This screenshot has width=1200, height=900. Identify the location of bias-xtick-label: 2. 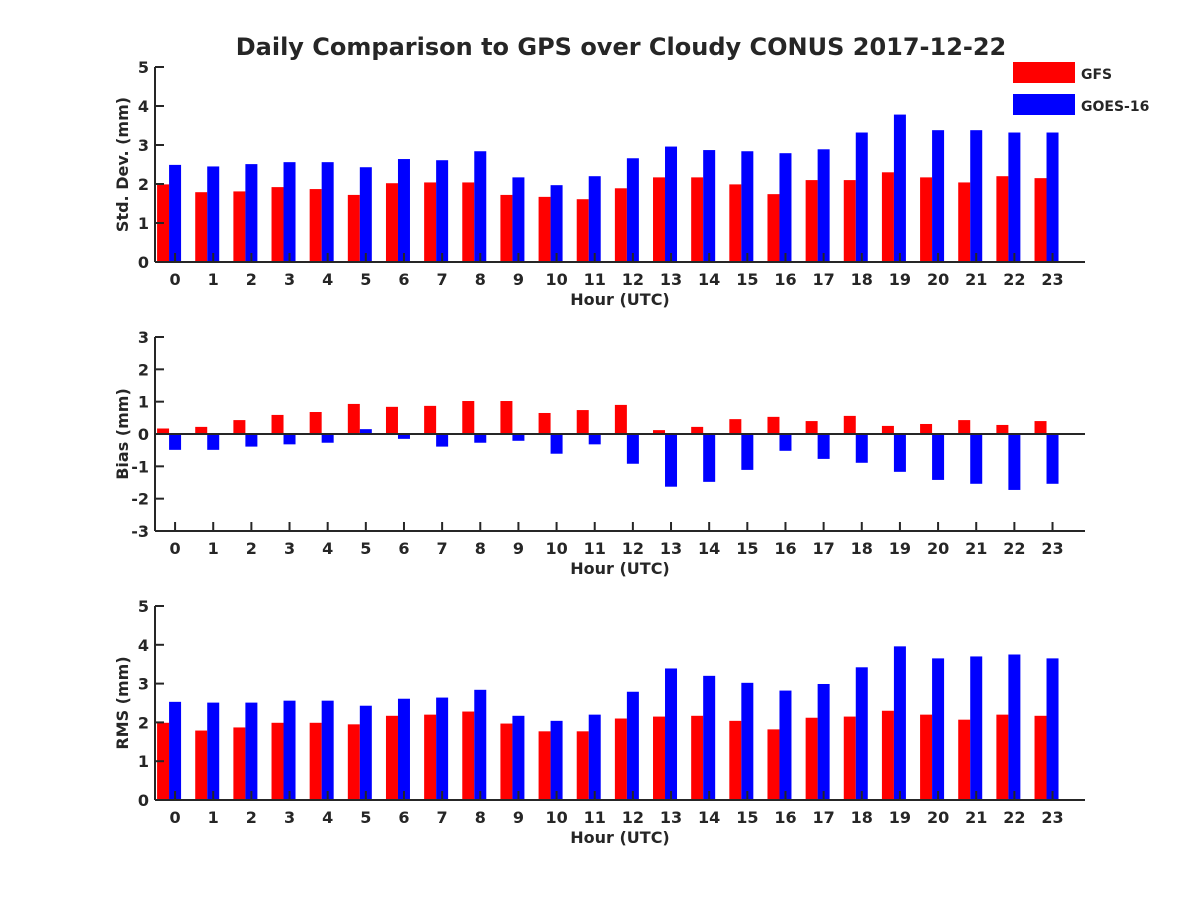
(251, 548).